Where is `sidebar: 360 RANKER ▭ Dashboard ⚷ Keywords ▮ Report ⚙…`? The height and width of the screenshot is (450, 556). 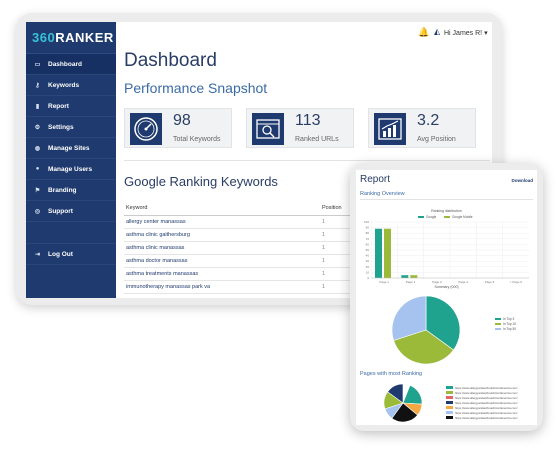
sidebar: 360 RANKER ▭ Dashboard ⚷ Keywords ▮ Report ⚙… is located at coordinates (71, 160).